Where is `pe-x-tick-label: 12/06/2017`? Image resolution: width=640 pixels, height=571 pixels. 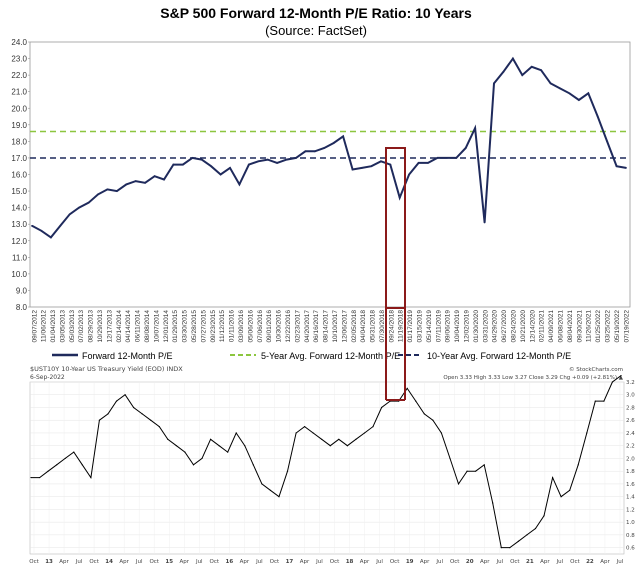 pe-x-tick-label: 12/06/2017 is located at coordinates (344, 326).